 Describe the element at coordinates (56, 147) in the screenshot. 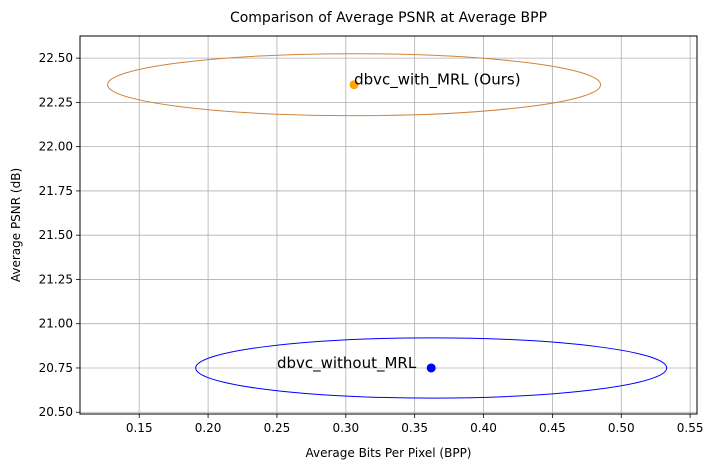

I see `y-tick-label: 22.00` at that location.